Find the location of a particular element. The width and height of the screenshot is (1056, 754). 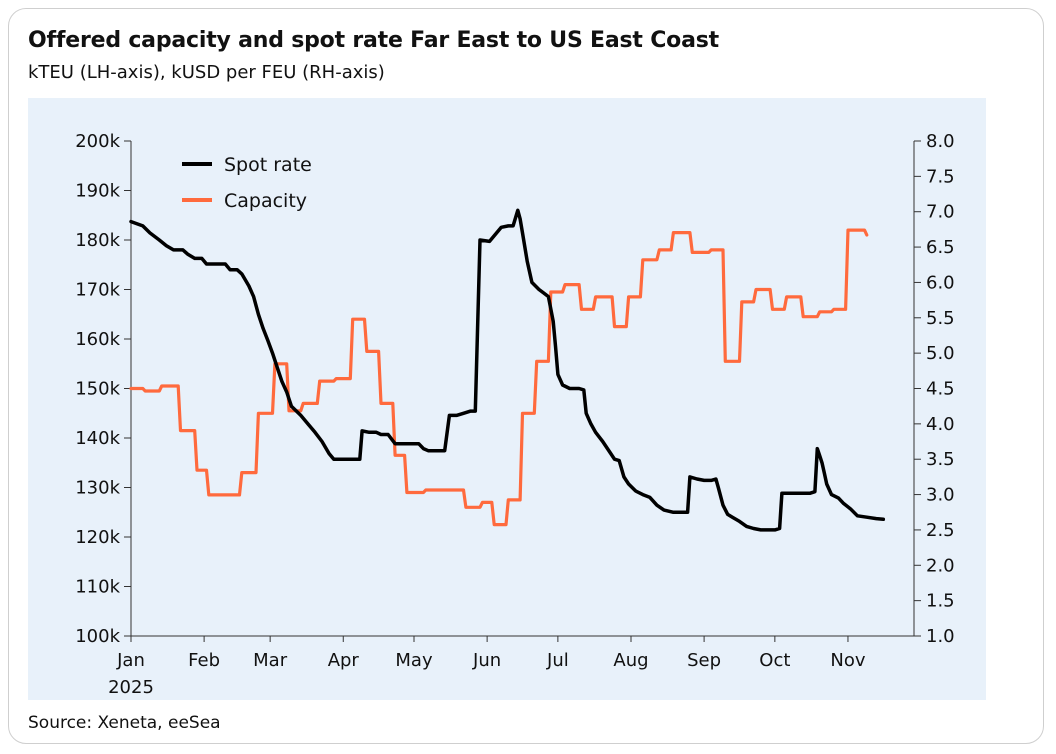

legend-label-capacity: Capacity is located at coordinates (265, 201).